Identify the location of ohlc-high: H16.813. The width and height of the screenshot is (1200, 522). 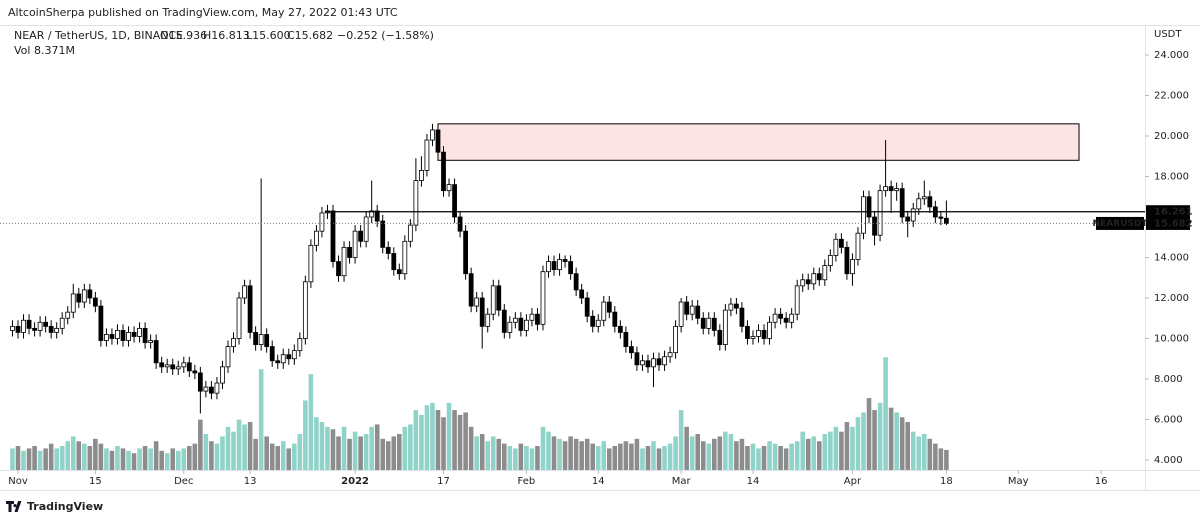
(226, 35).